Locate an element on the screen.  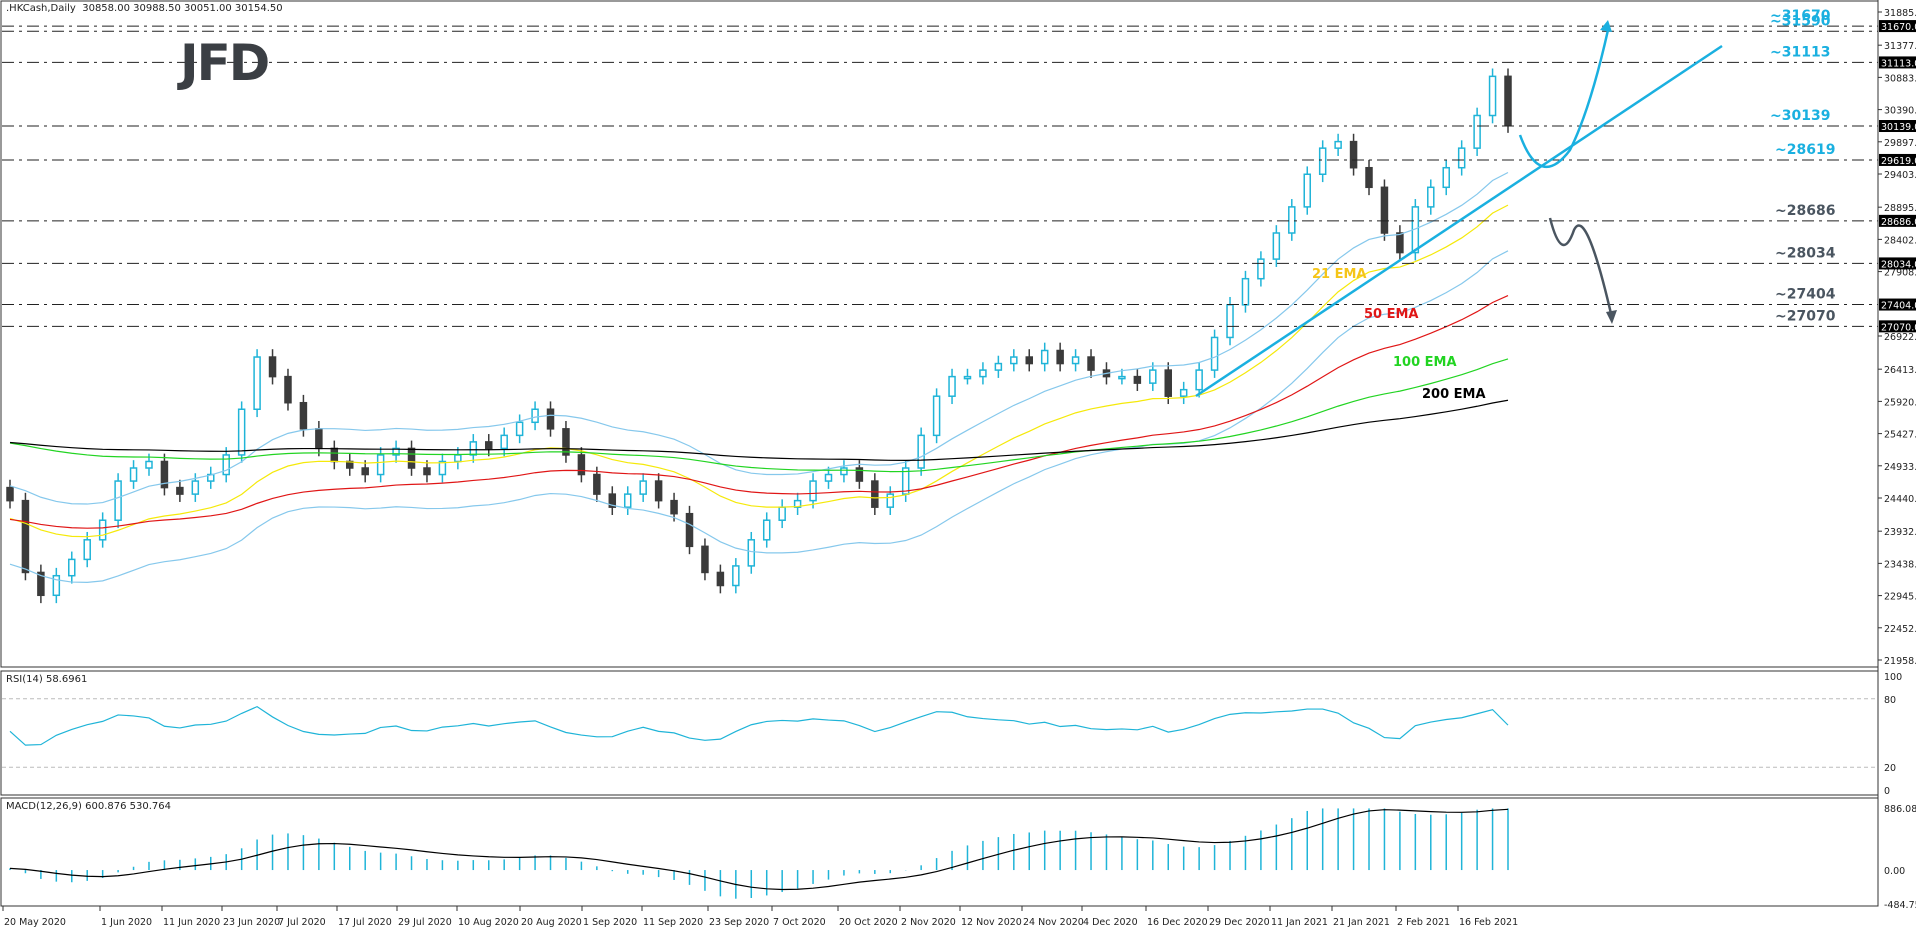
svg-text: 26922.15 is located at coordinates (1900, 337).